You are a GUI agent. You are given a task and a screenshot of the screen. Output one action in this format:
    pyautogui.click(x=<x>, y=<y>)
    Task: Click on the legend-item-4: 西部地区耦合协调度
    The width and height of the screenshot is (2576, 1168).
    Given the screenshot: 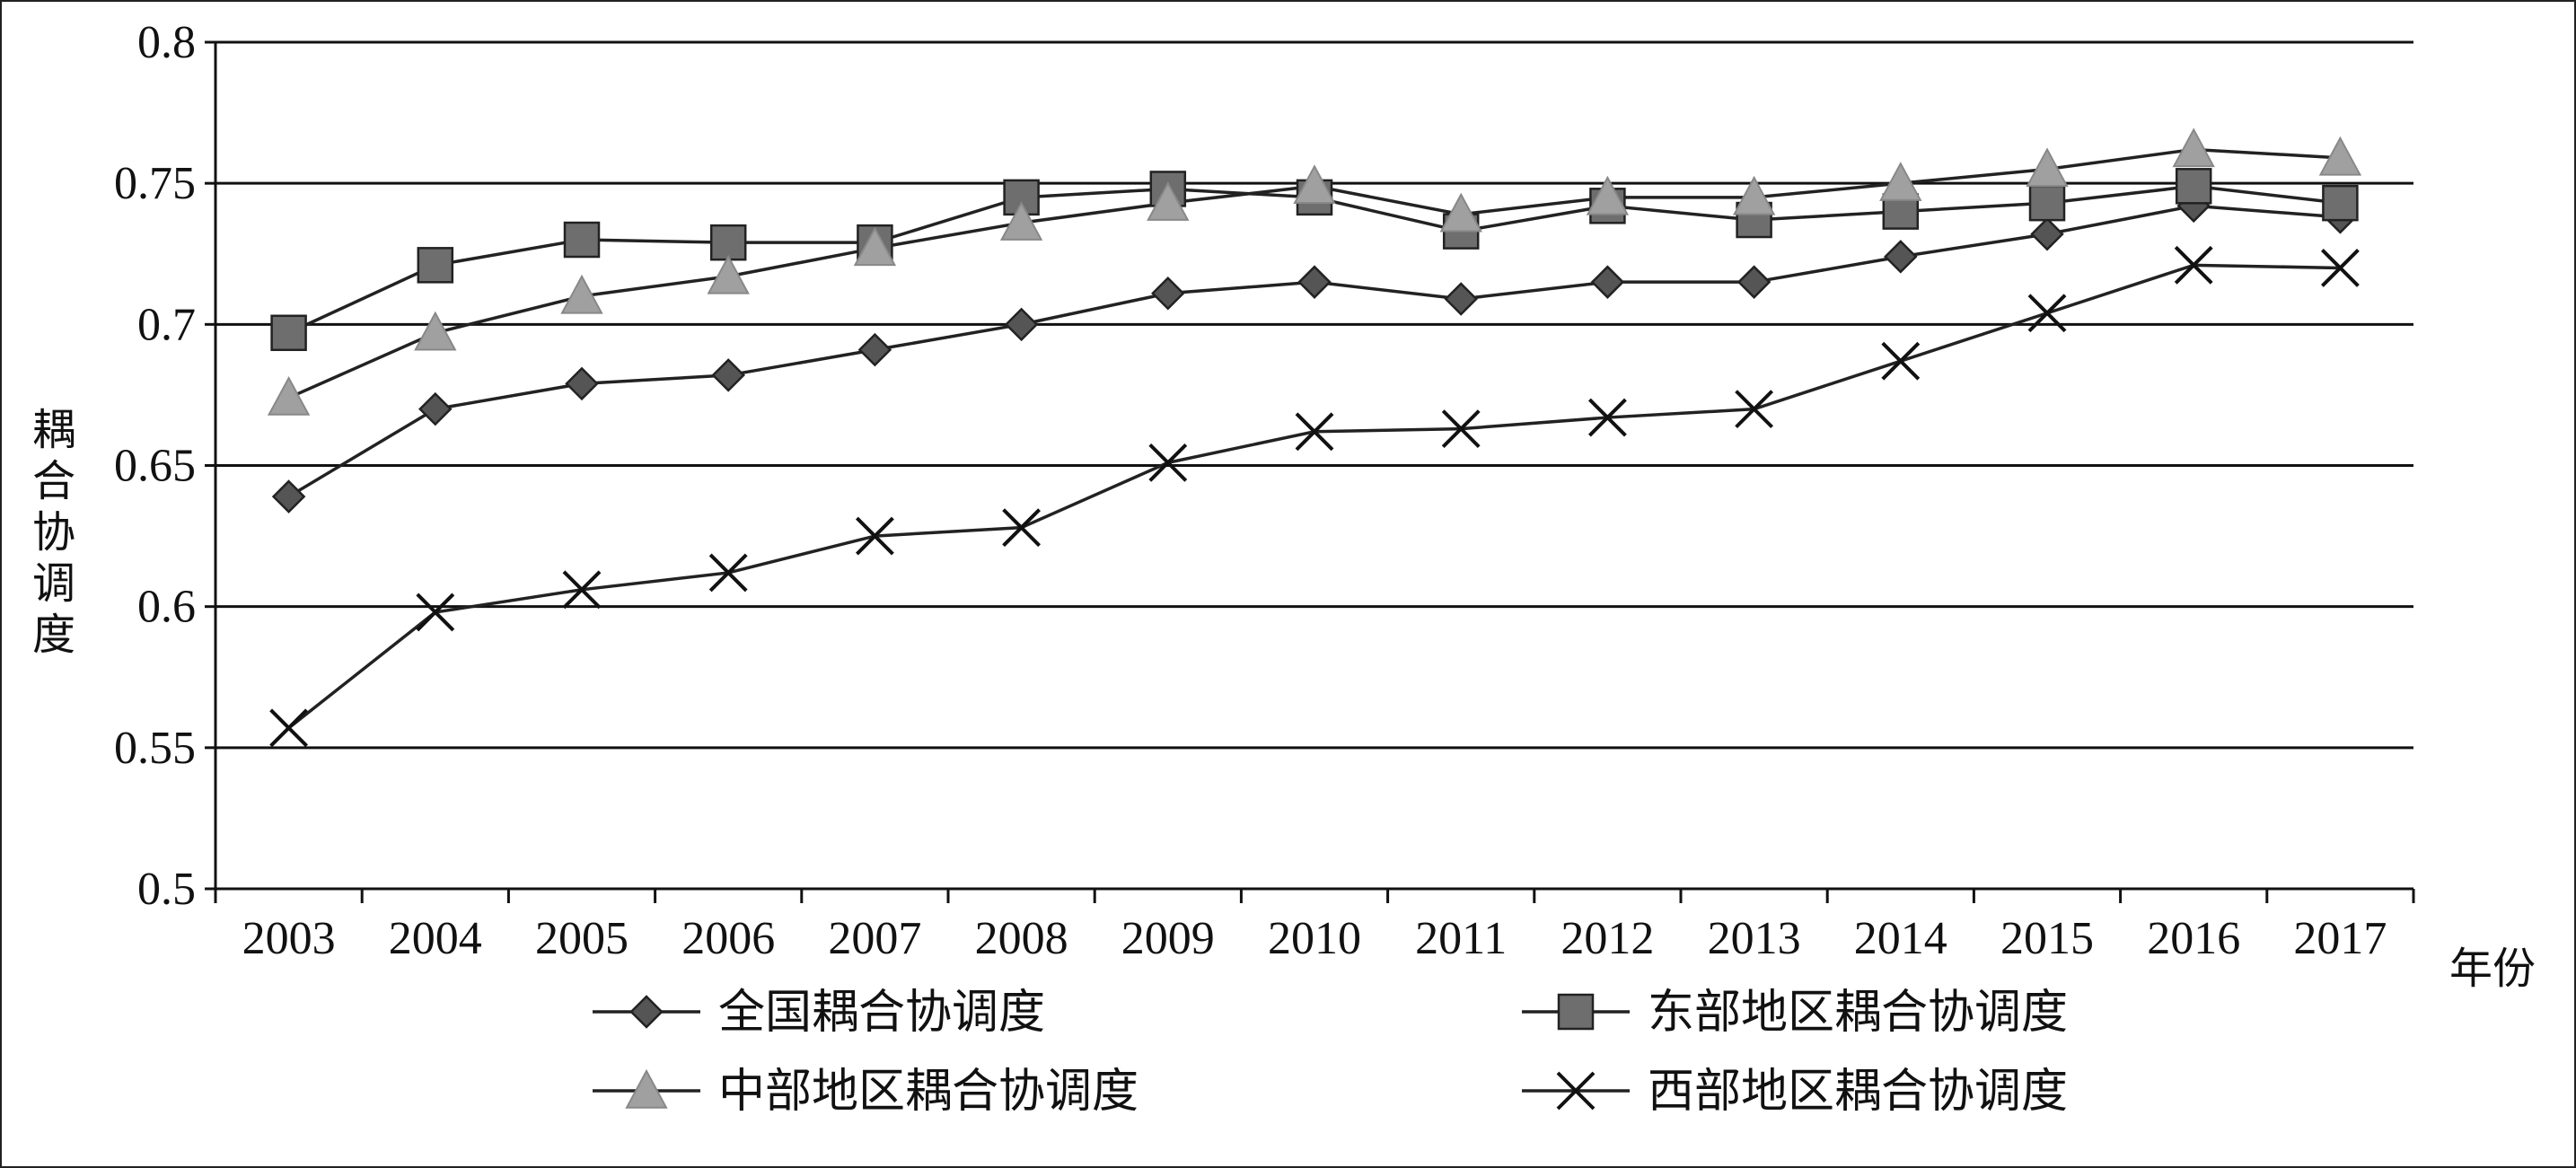 What is the action you would take?
    pyautogui.click(x=1795, y=1092)
    